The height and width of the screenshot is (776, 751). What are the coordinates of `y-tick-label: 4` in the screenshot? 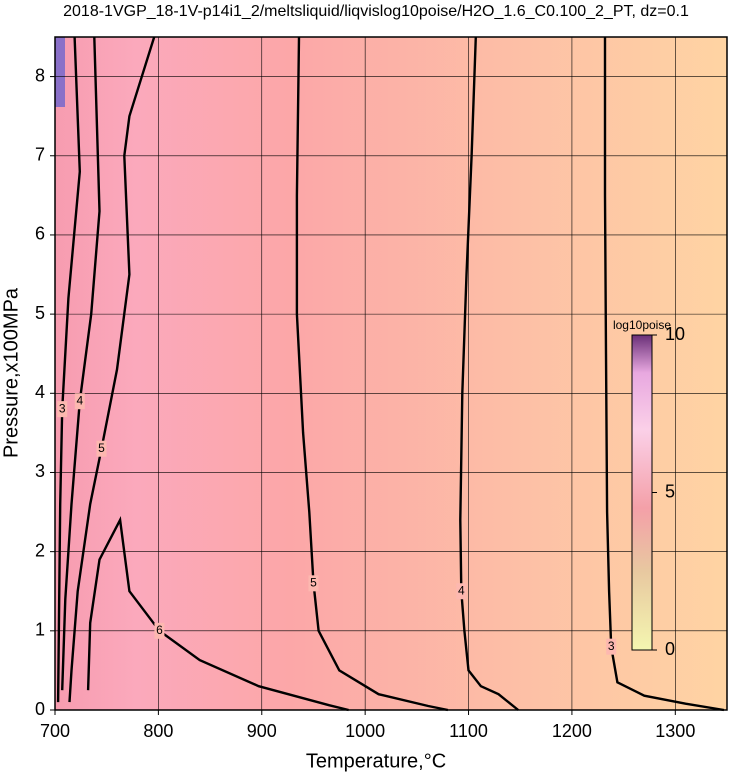 It's located at (40, 392).